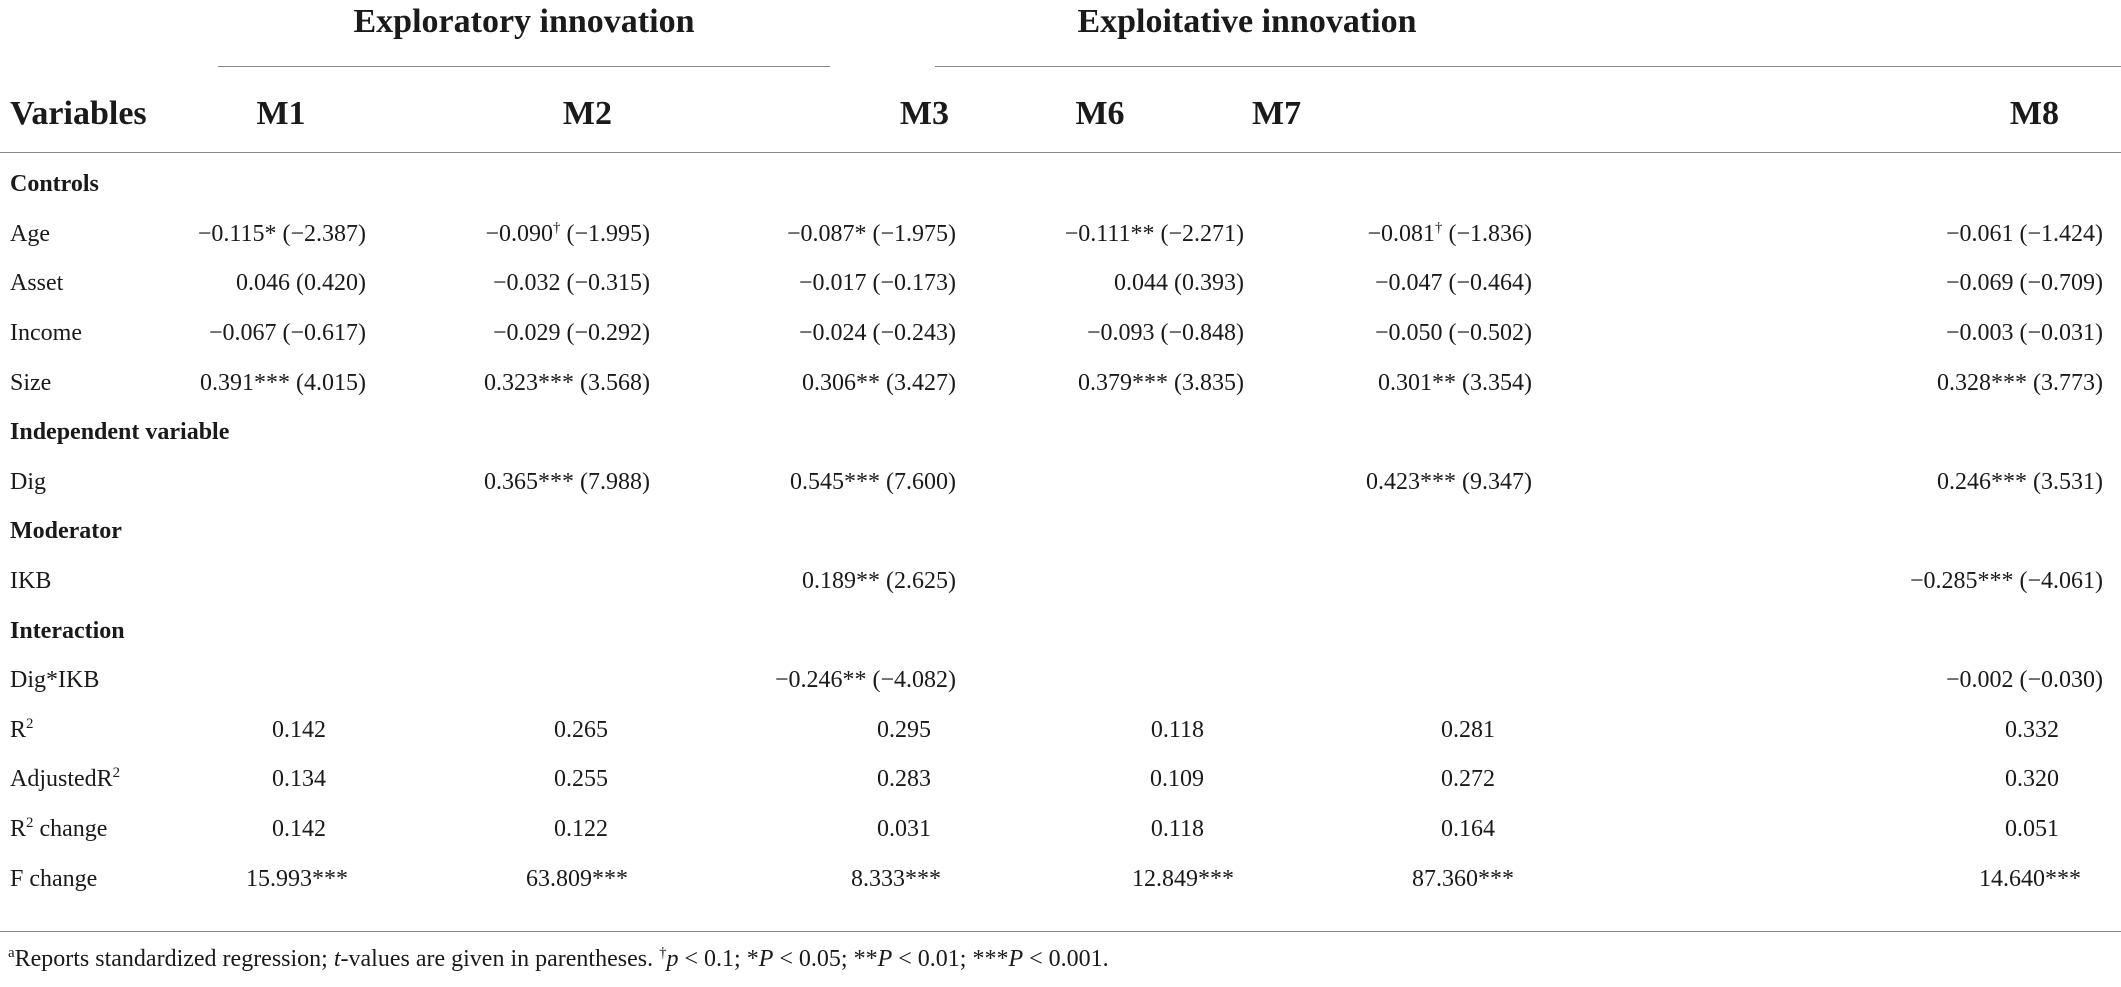 This screenshot has width=2121, height=987. What do you see at coordinates (299, 829) in the screenshot?
I see `cell-m1: 0.142` at bounding box center [299, 829].